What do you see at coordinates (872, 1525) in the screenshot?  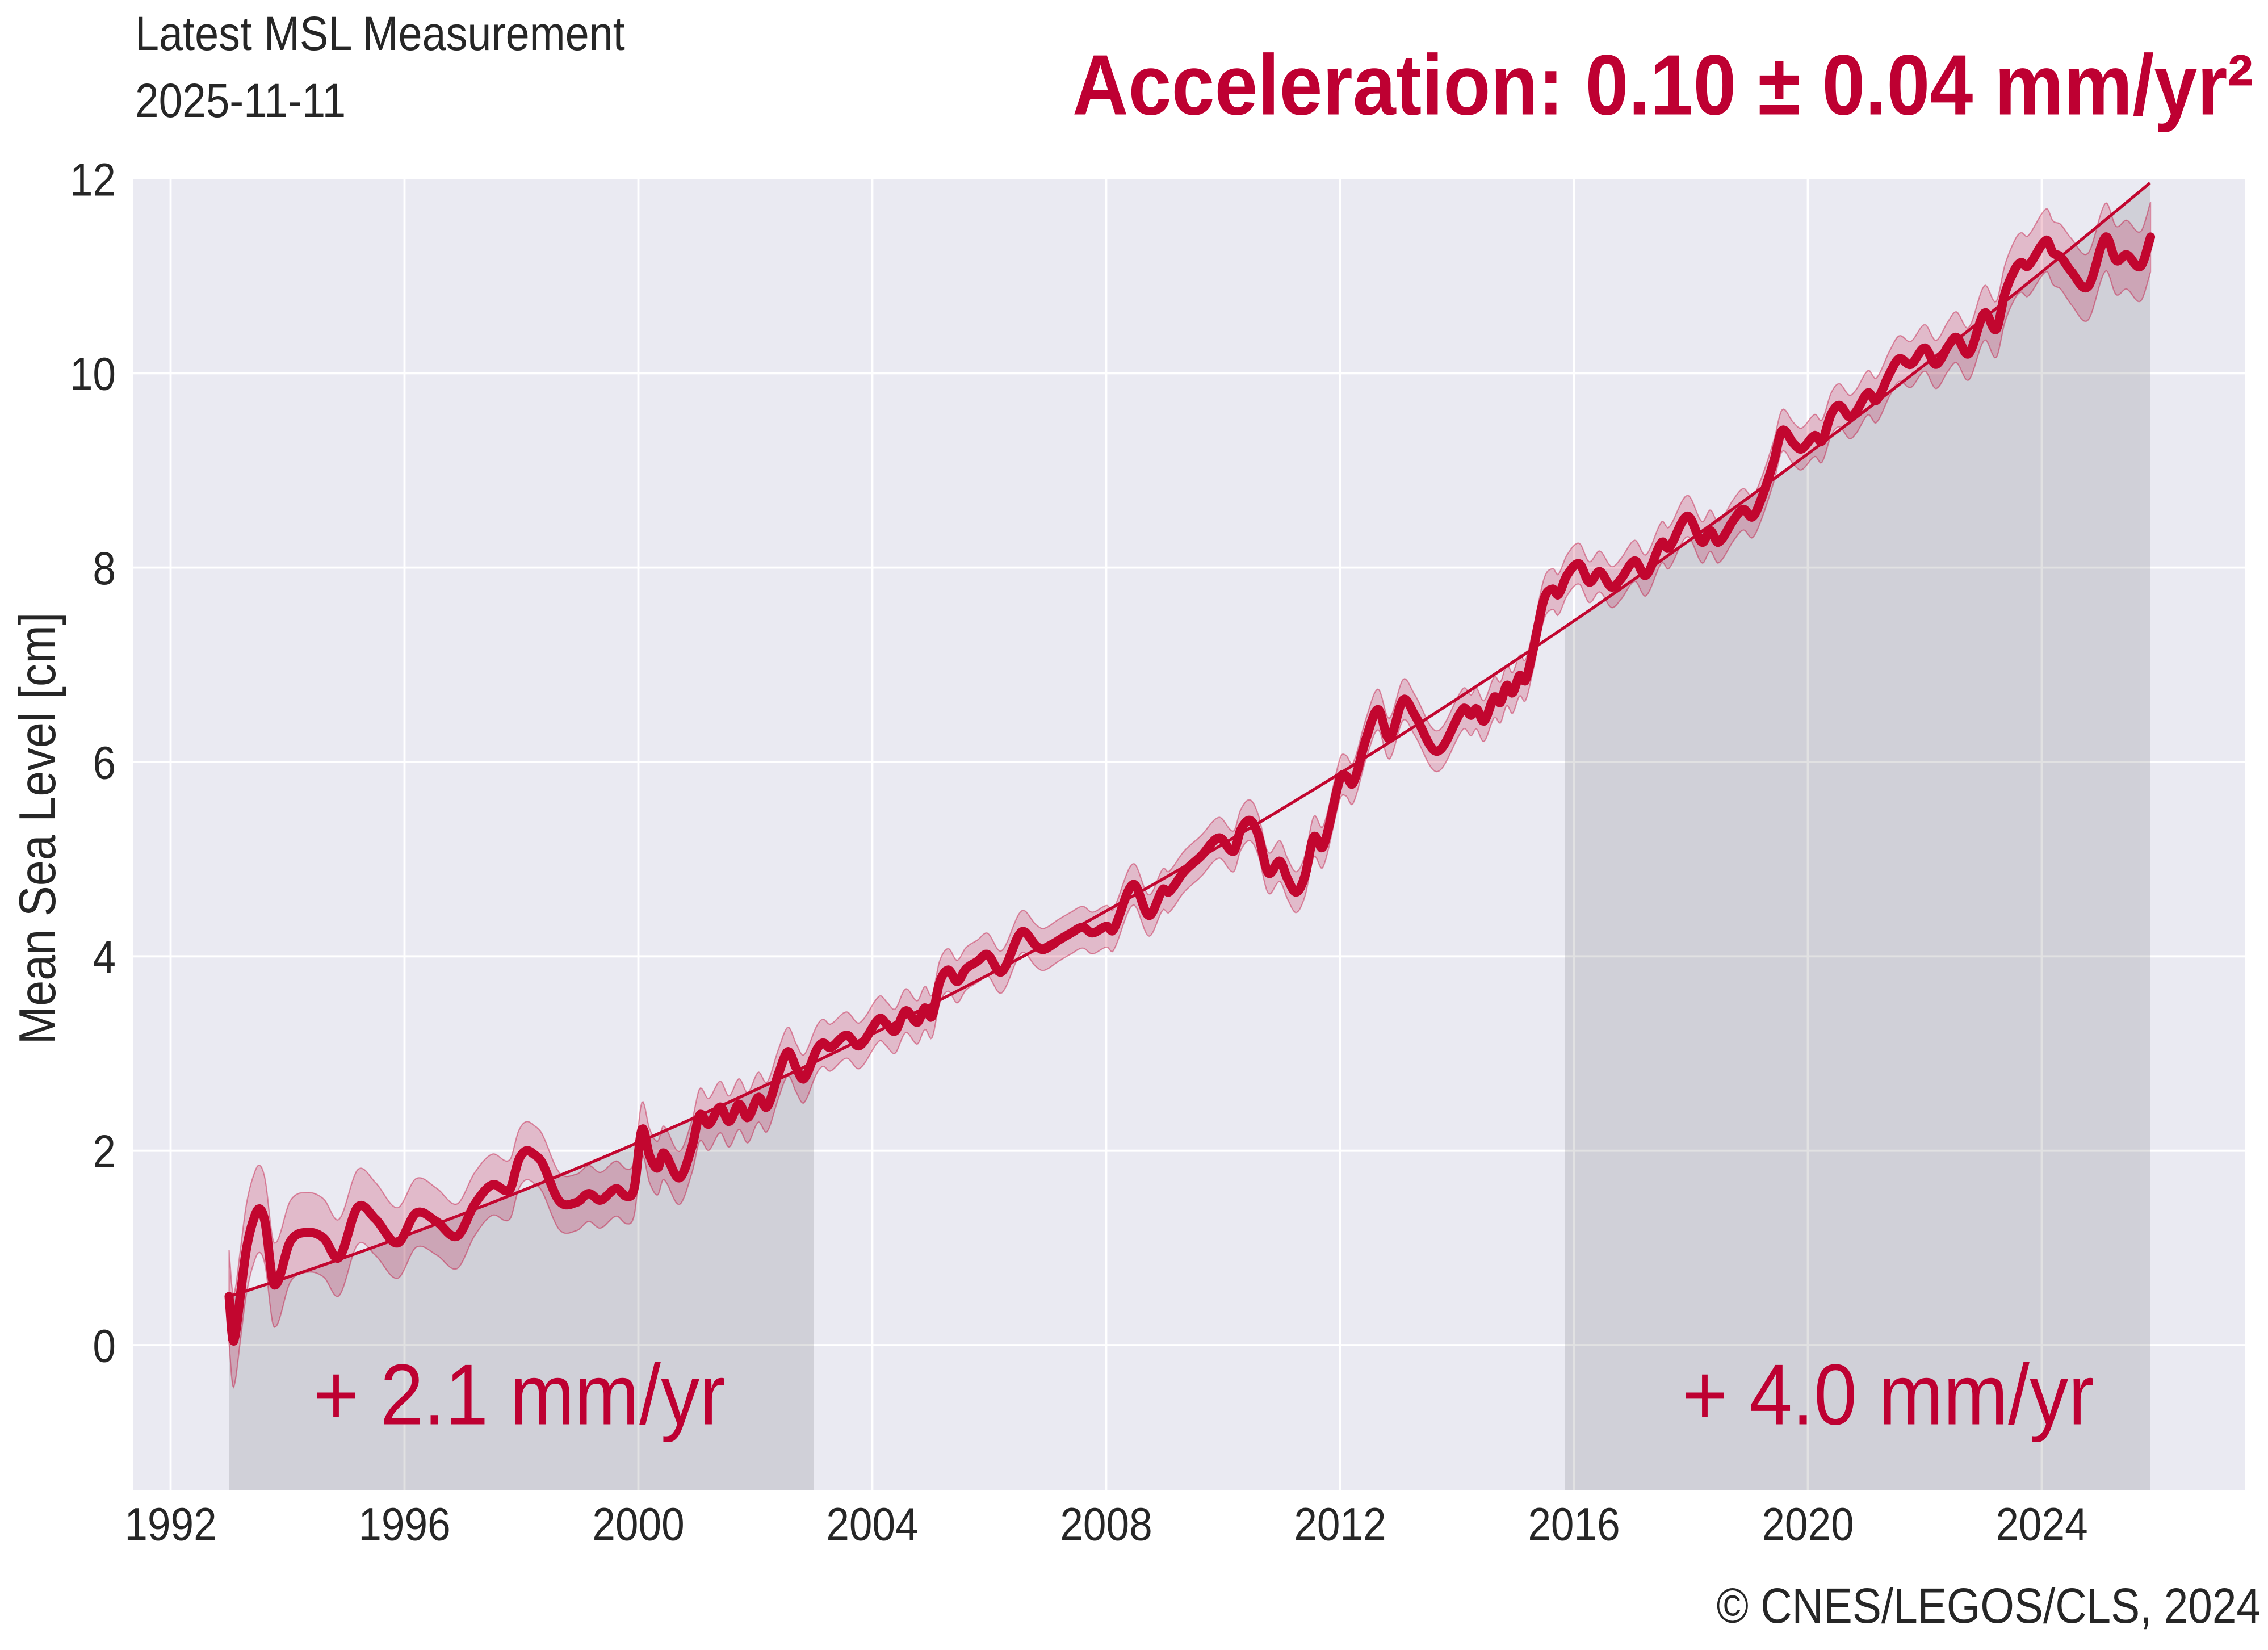 I see `svg-text: 2004` at bounding box center [872, 1525].